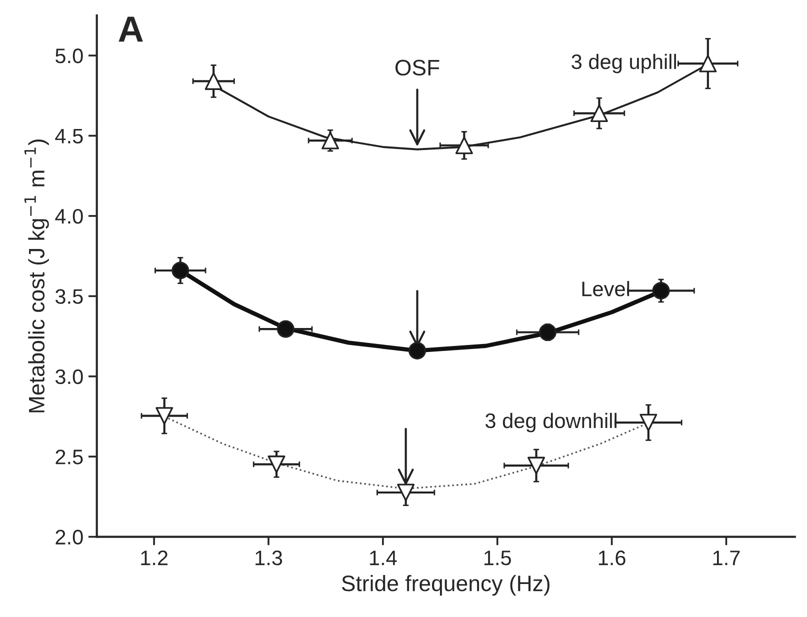  What do you see at coordinates (69, 537) in the screenshot?
I see `y-tick-label: 2.0` at bounding box center [69, 537].